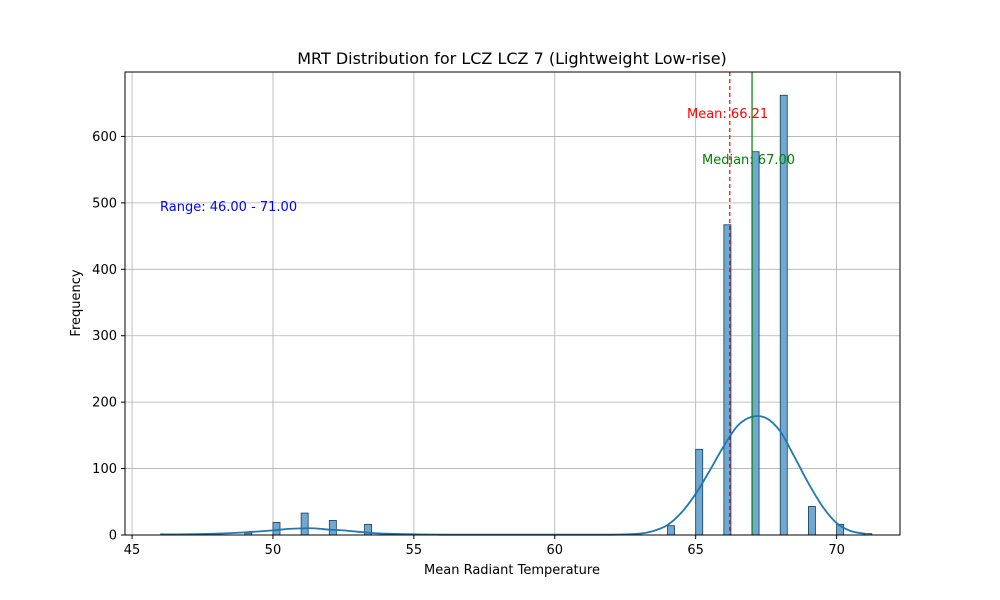  Describe the element at coordinates (836, 550) in the screenshot. I see `x-tick-label: 70` at that location.